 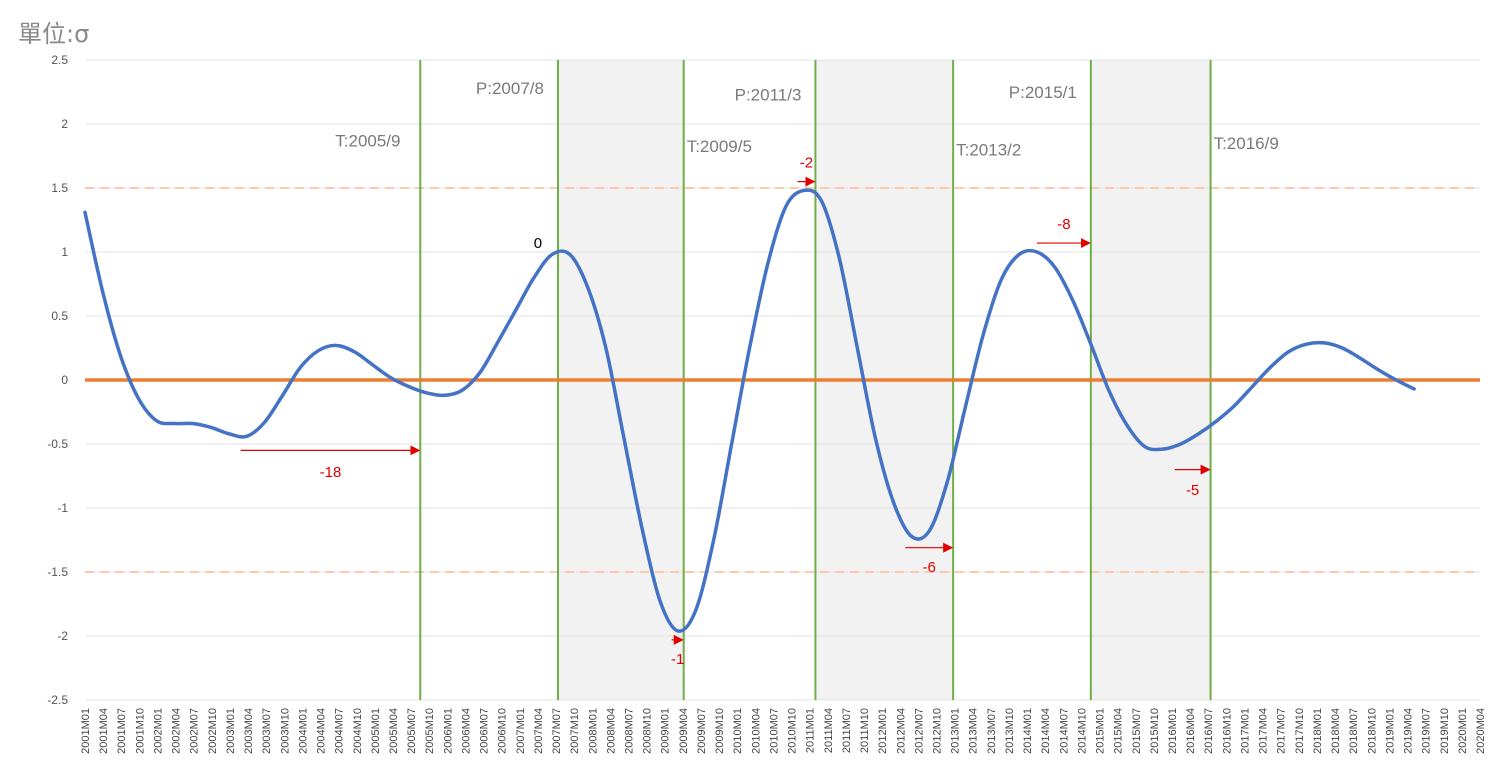 What do you see at coordinates (738, 731) in the screenshot?
I see `x-tick-label: 2010M01` at bounding box center [738, 731].